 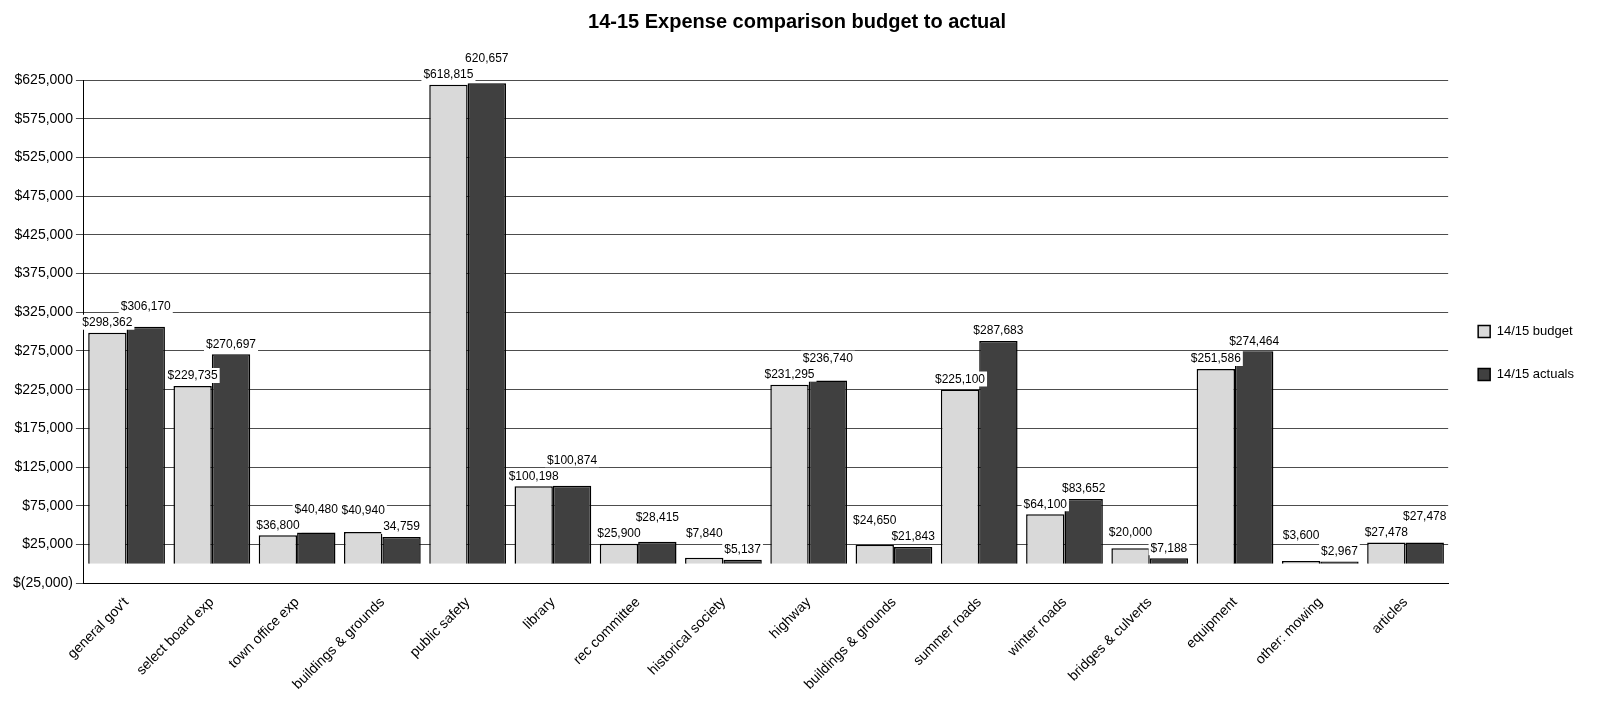 What do you see at coordinates (48, 543) in the screenshot?
I see `y-tick-label: $25,000` at bounding box center [48, 543].